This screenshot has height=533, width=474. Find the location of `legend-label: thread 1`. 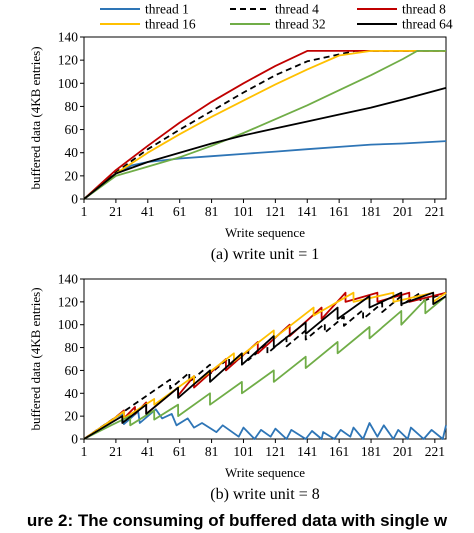

legend-label: thread 1 is located at coordinates (167, 9).